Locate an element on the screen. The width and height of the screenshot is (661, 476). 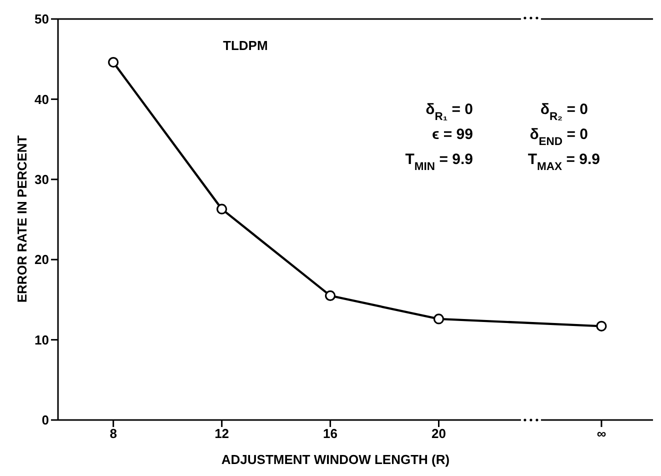
x-tick-label: 16 is located at coordinates (330, 434).